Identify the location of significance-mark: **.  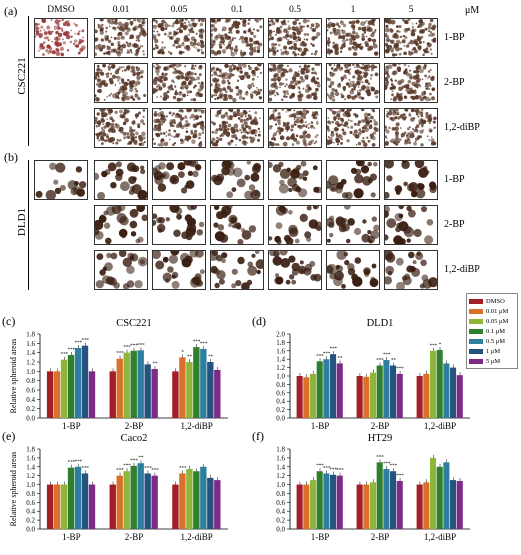
(394, 361).